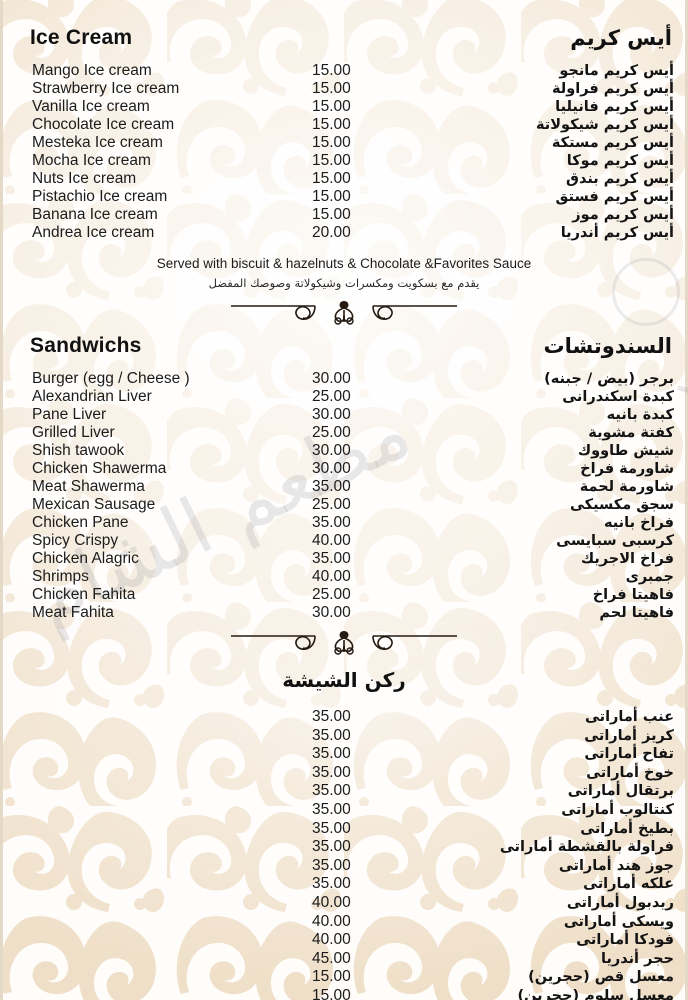 This screenshot has width=688, height=1000. I want to click on menu-item-row: Mexican Sausage 25.00 سجق مكسيكى, so click(344, 505).